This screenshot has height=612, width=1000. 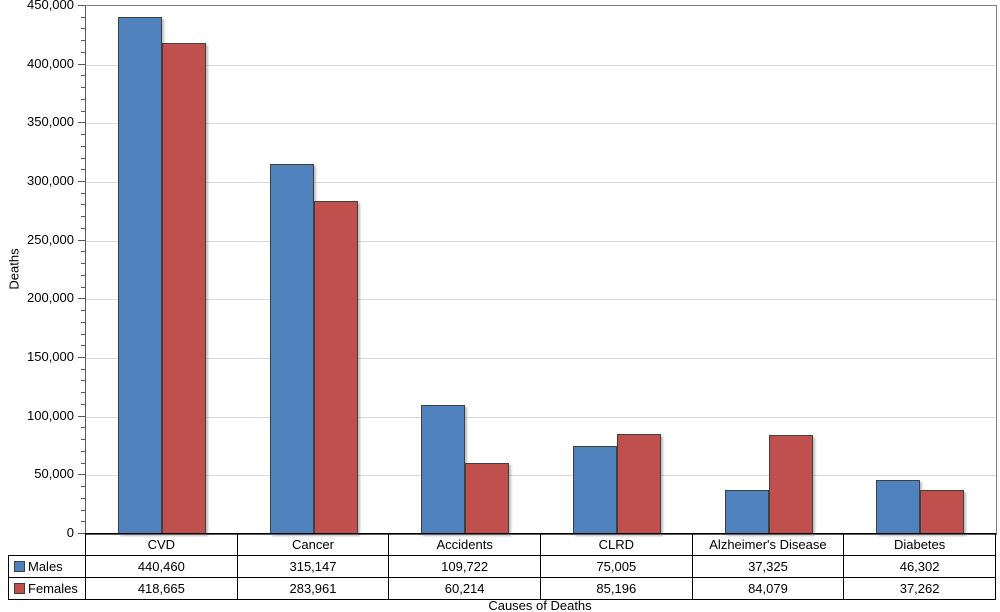 What do you see at coordinates (790, 484) in the screenshot?
I see `bar-females-alzheimer-s-disease` at bounding box center [790, 484].